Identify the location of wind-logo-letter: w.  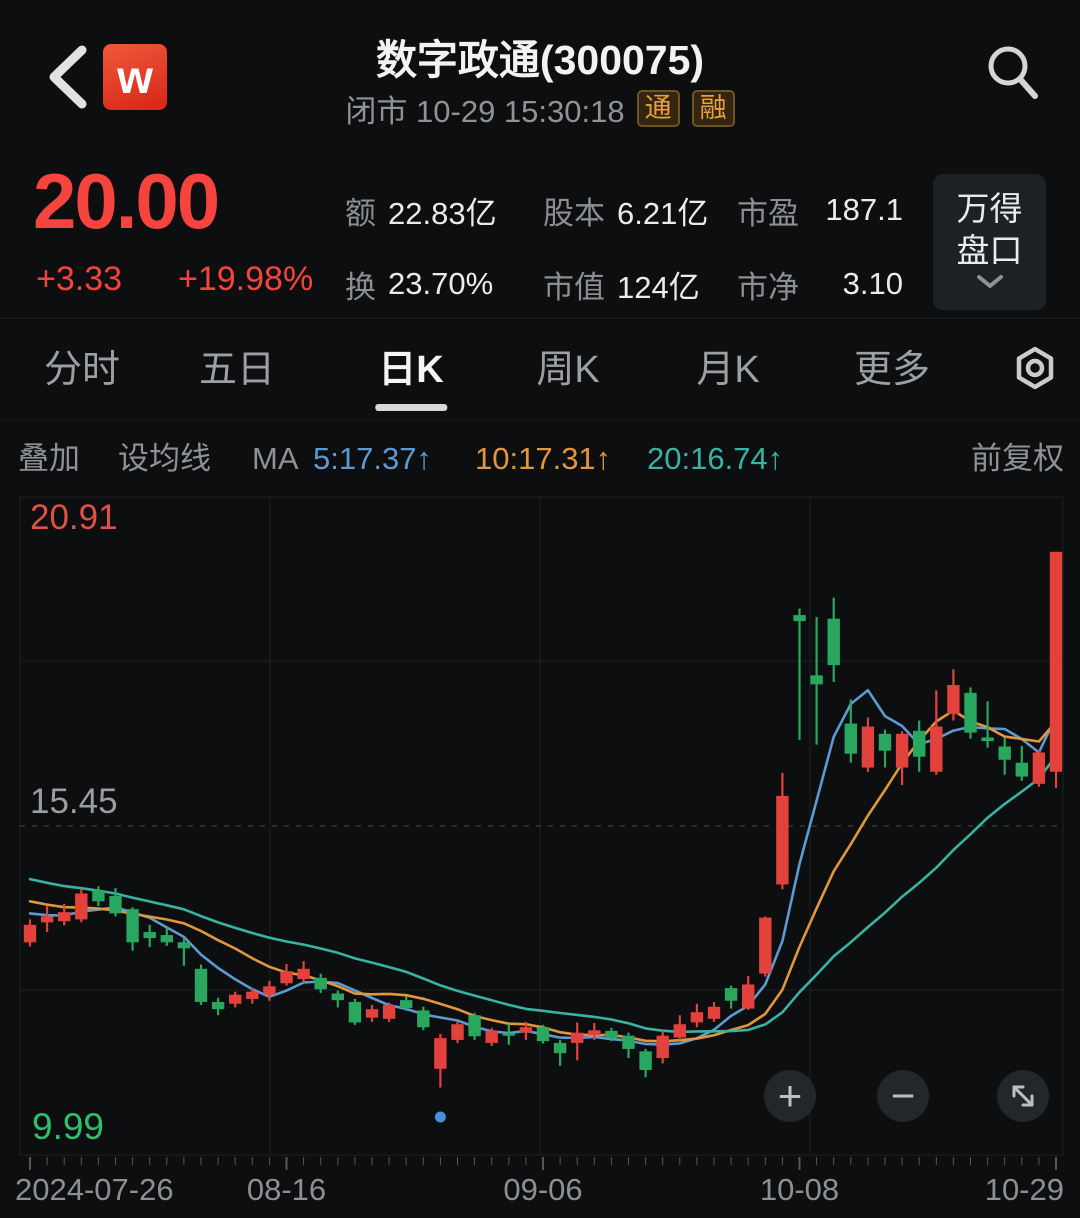
(135, 77).